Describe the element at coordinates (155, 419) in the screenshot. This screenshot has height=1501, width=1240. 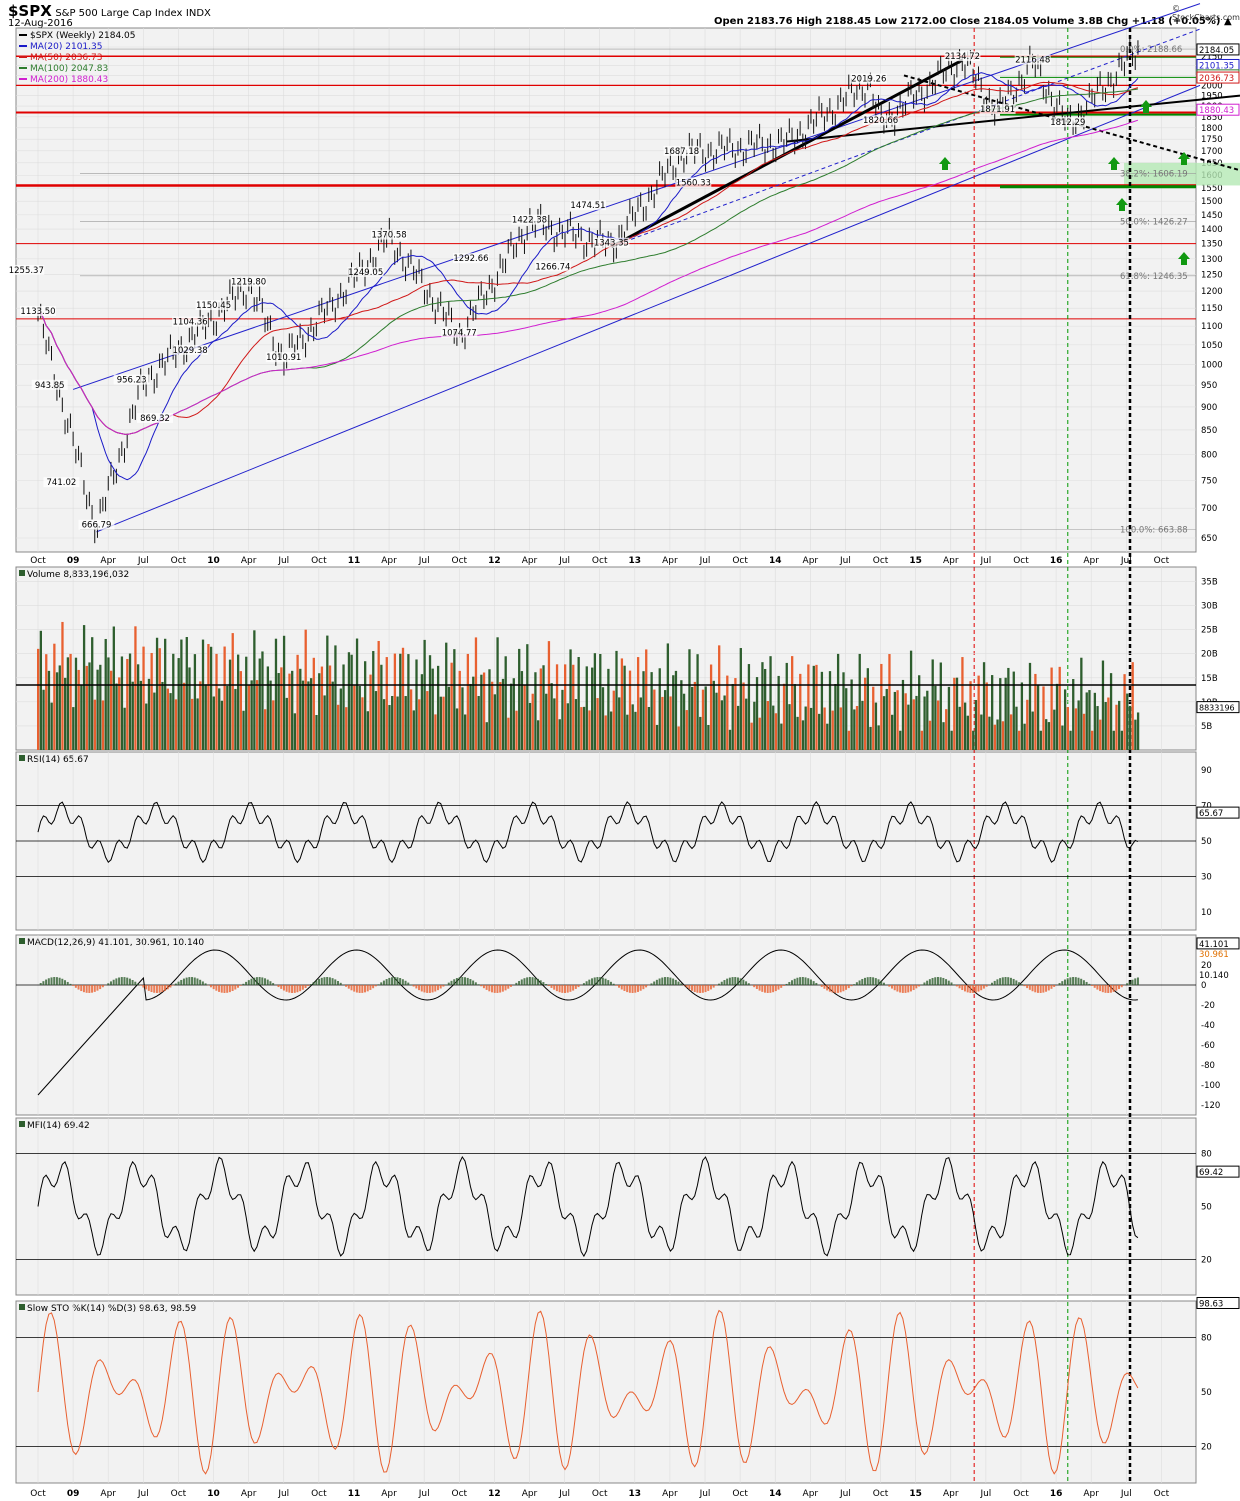
I see `price-label: 869.32` at that location.